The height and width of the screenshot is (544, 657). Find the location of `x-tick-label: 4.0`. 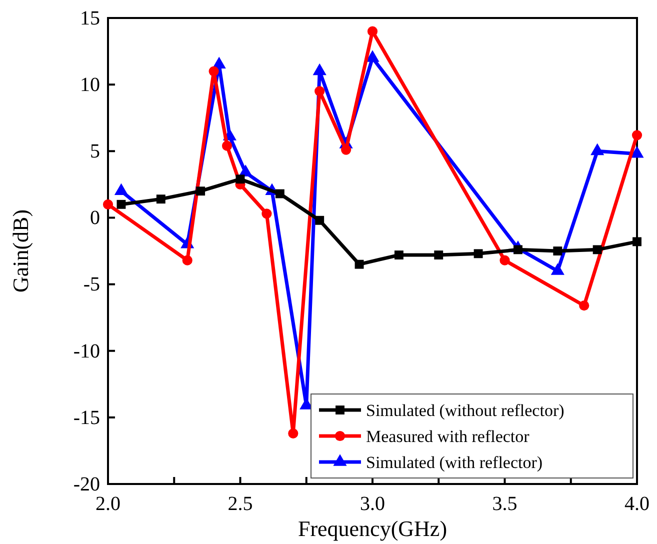

x-tick-label: 4.0 is located at coordinates (637, 504).